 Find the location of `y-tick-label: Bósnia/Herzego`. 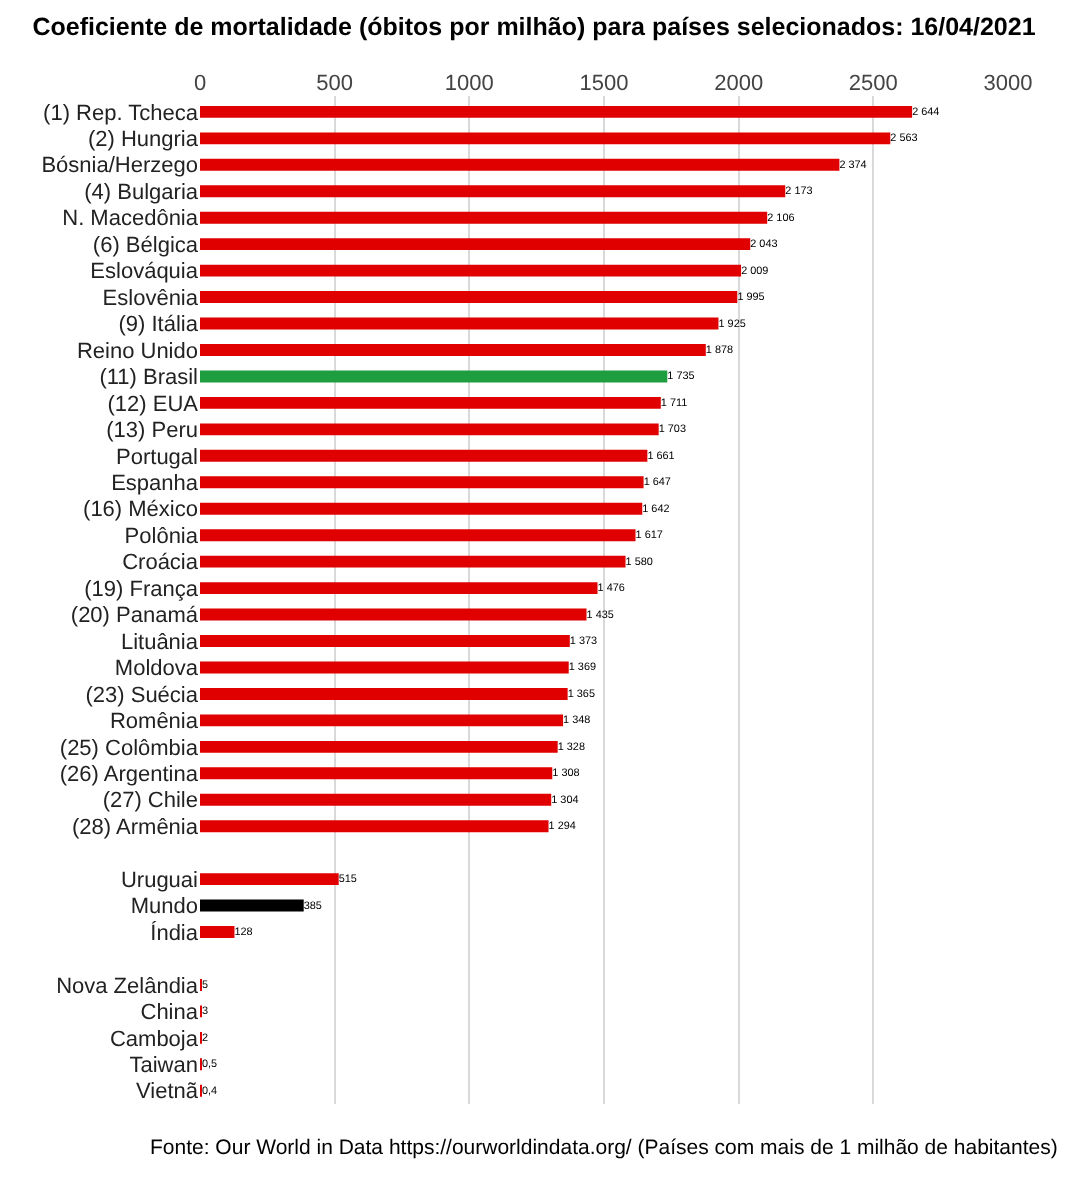

y-tick-label: Bósnia/Herzego is located at coordinates (119, 166).